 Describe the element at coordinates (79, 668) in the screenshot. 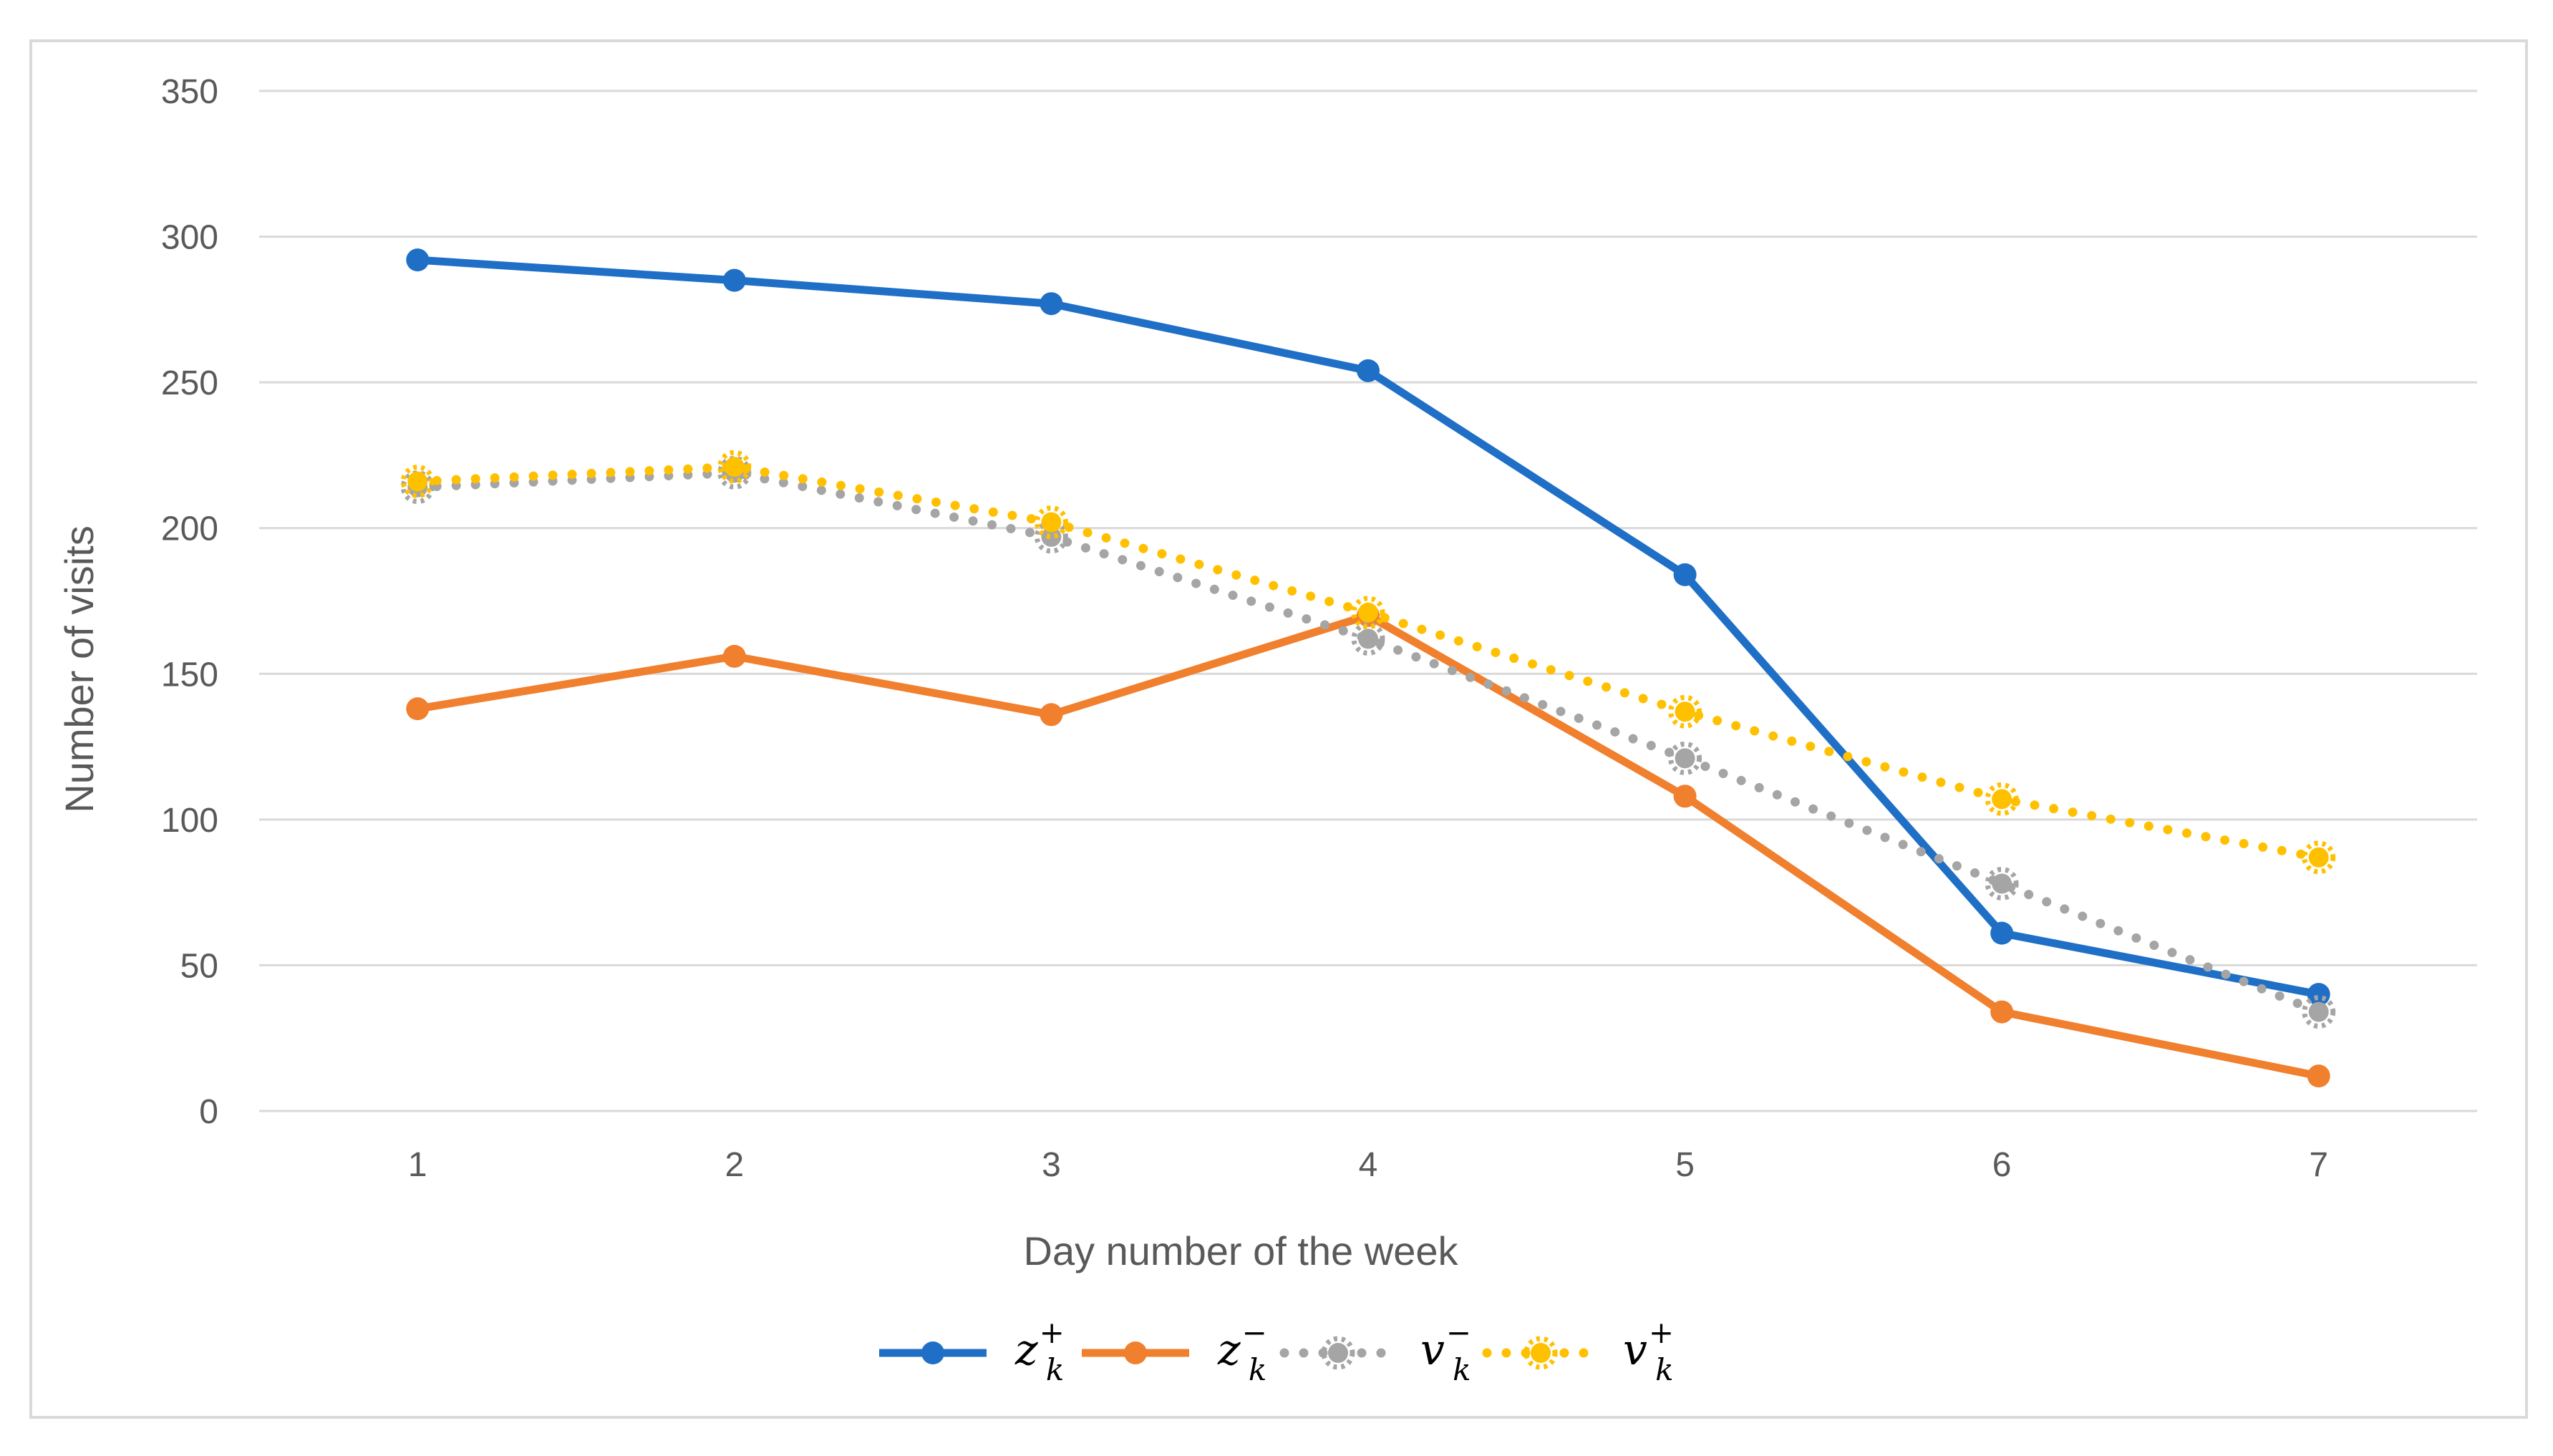

I see `y-axis-title: Number of visits` at that location.